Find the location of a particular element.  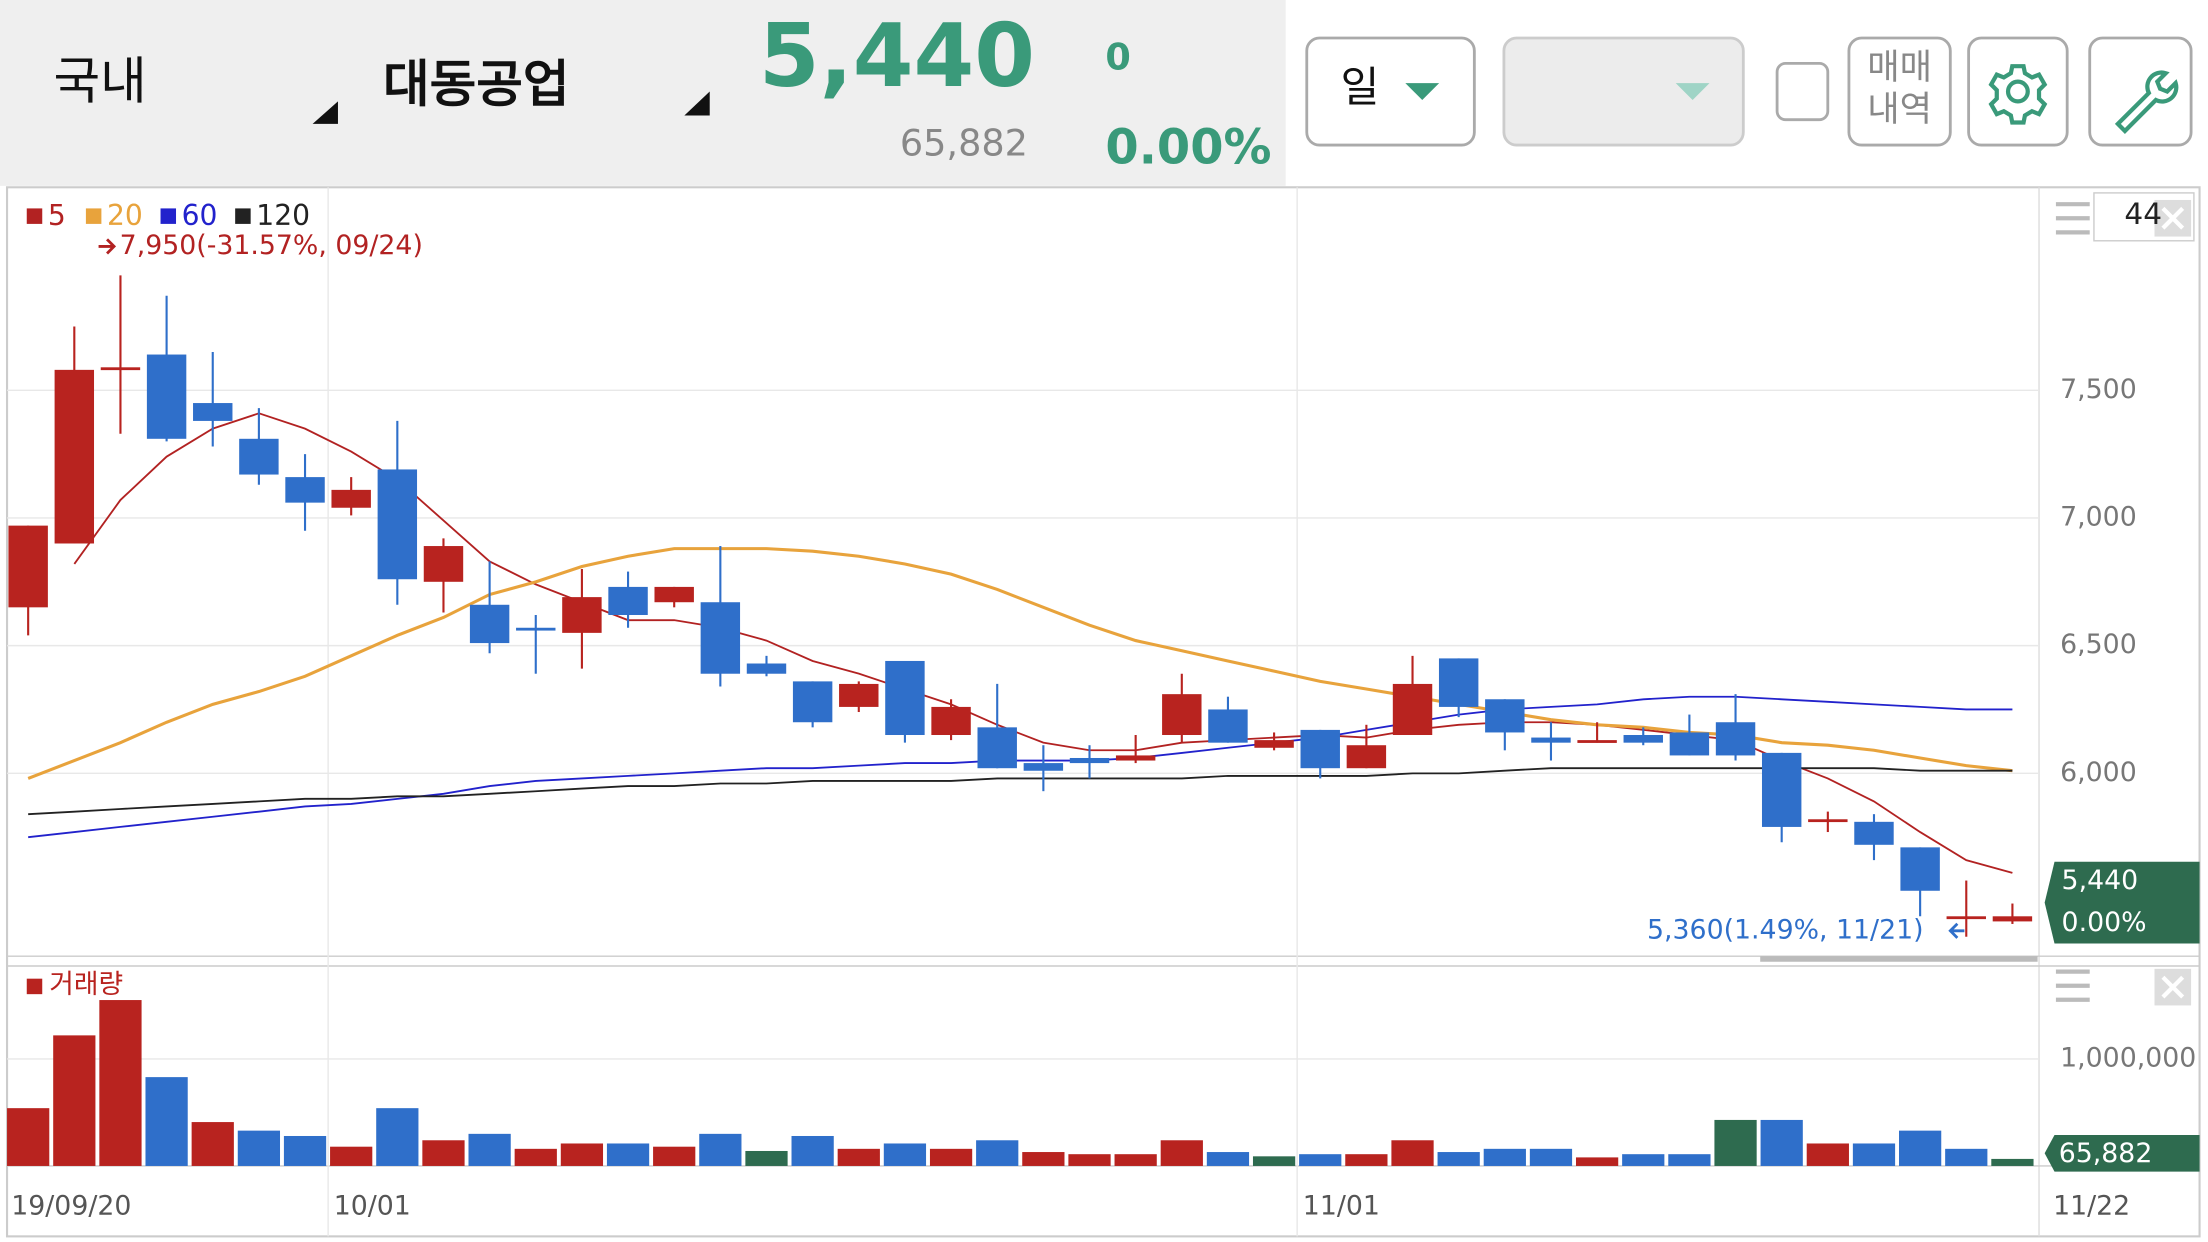

gear-icon is located at coordinates (2018, 94).